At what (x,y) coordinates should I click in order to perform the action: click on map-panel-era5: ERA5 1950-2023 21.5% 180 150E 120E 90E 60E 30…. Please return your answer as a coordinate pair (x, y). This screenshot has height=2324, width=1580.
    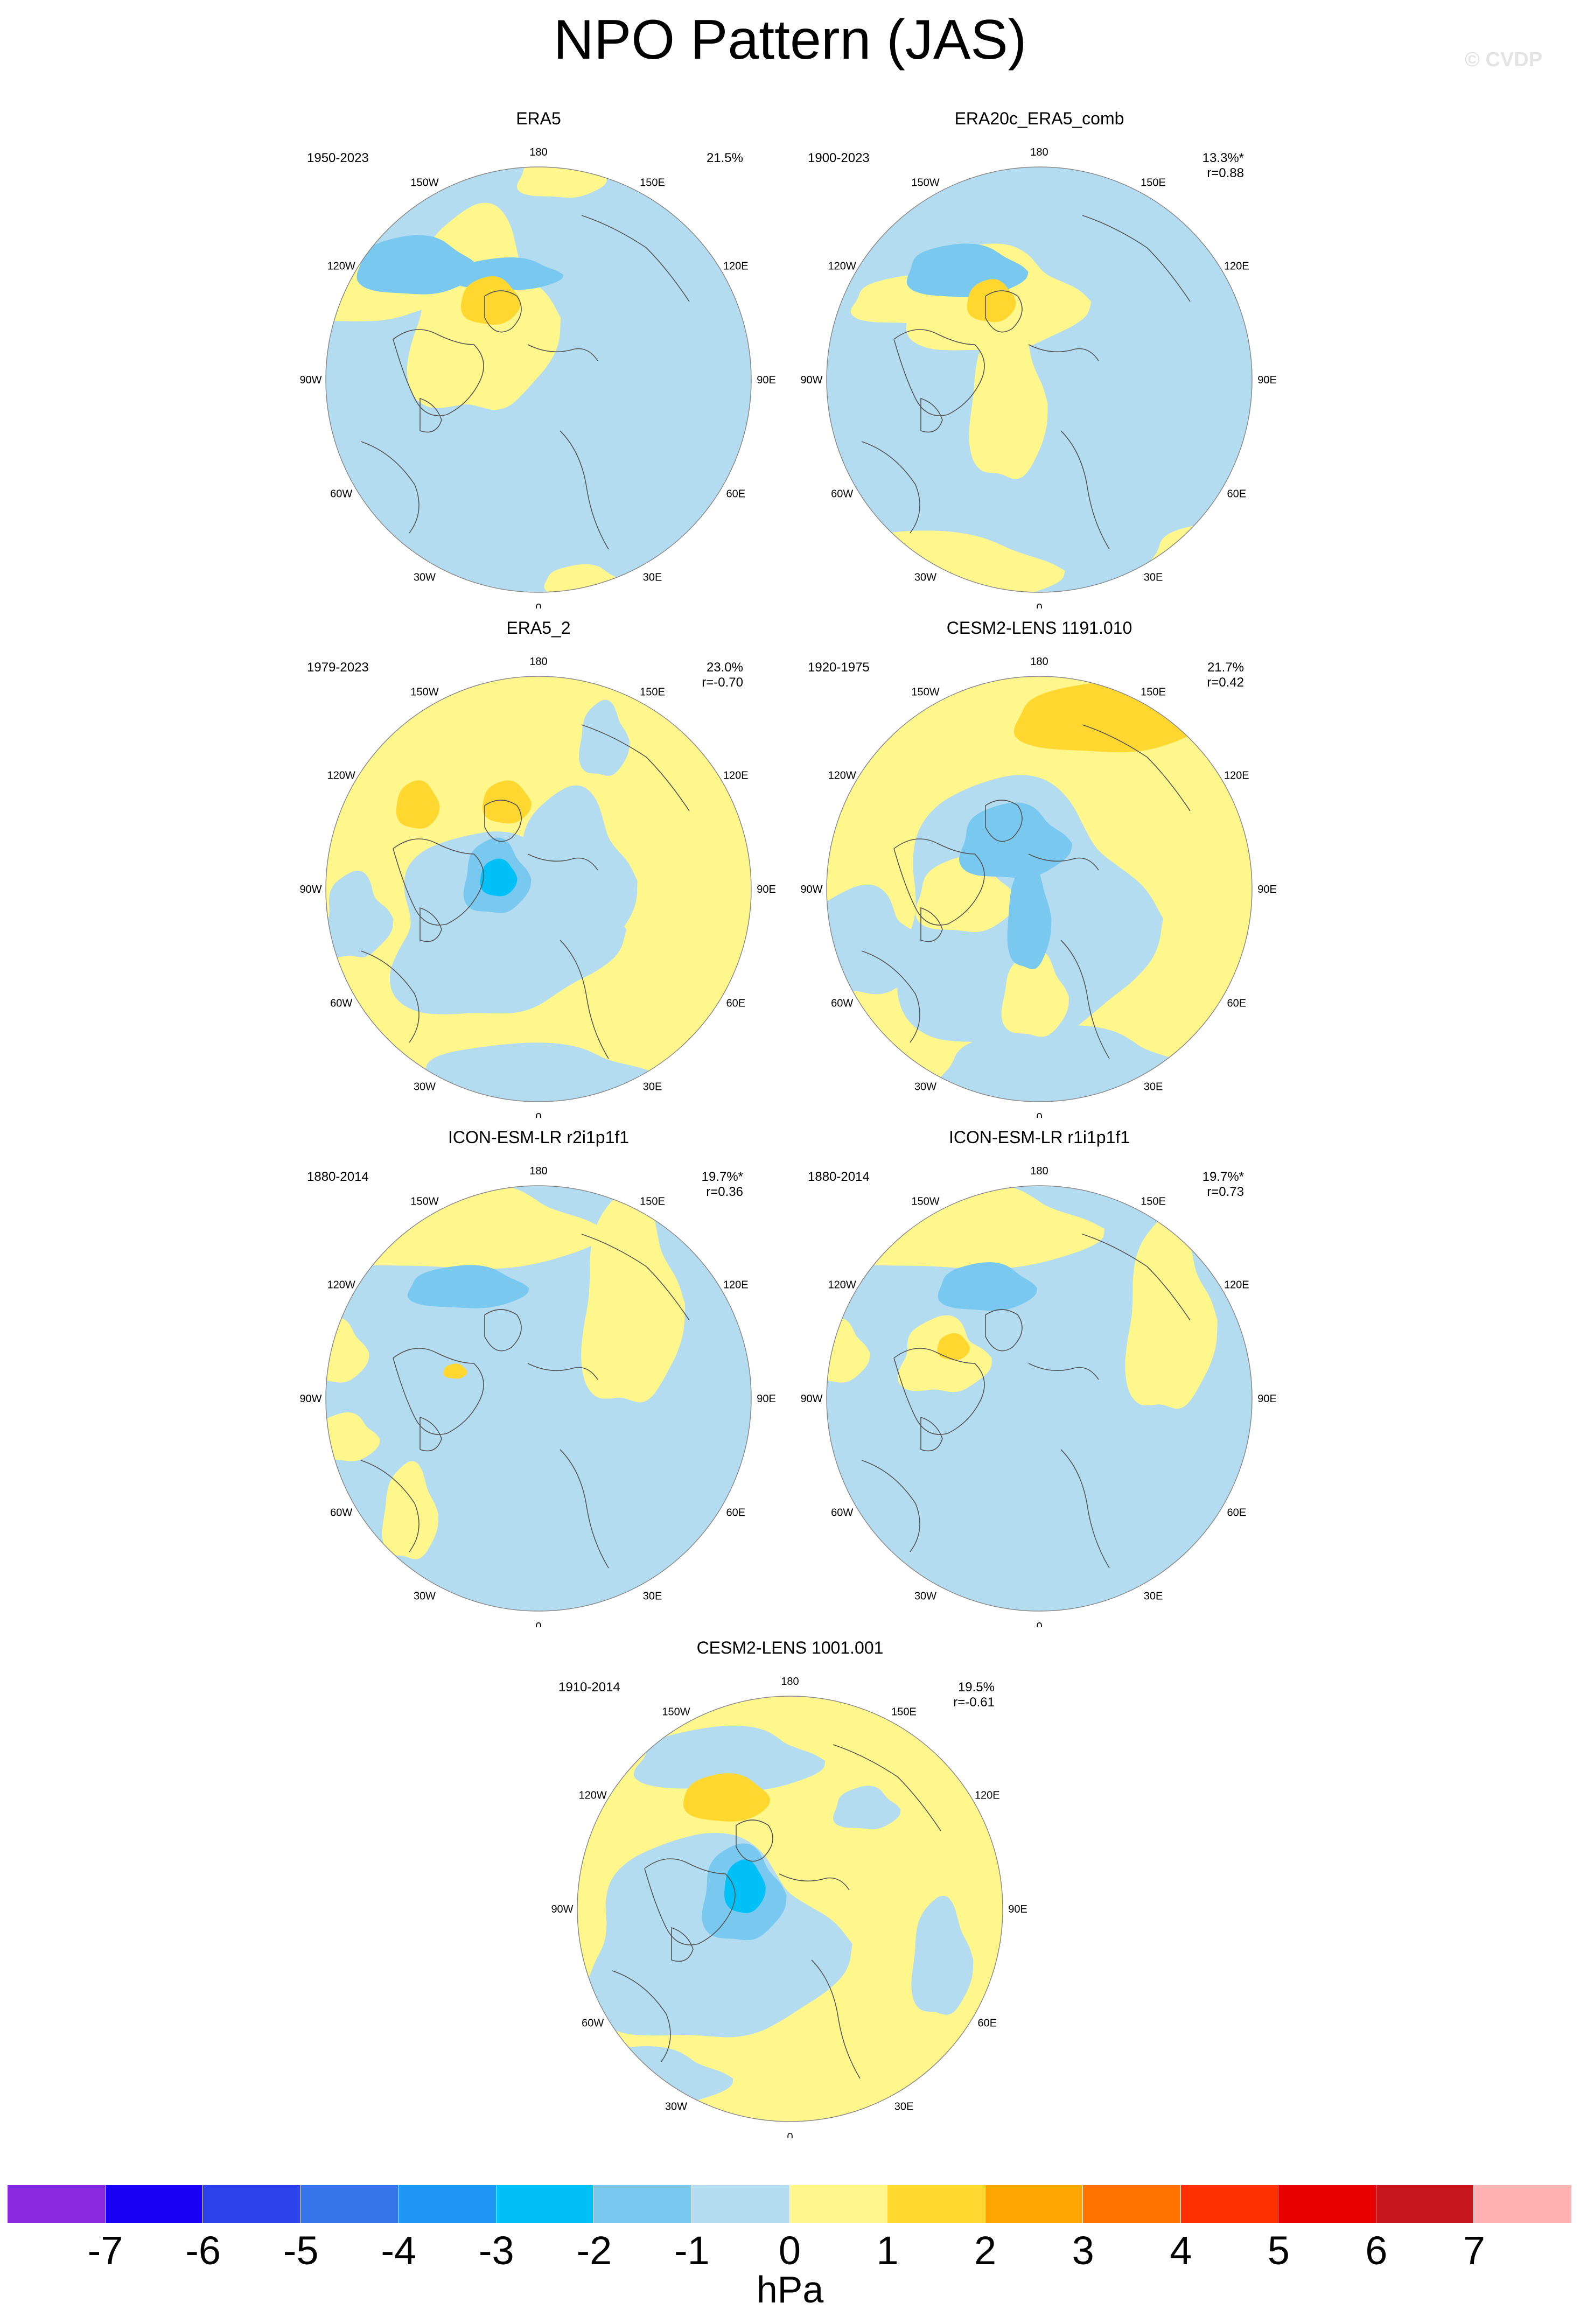
    Looking at the image, I should click on (538, 358).